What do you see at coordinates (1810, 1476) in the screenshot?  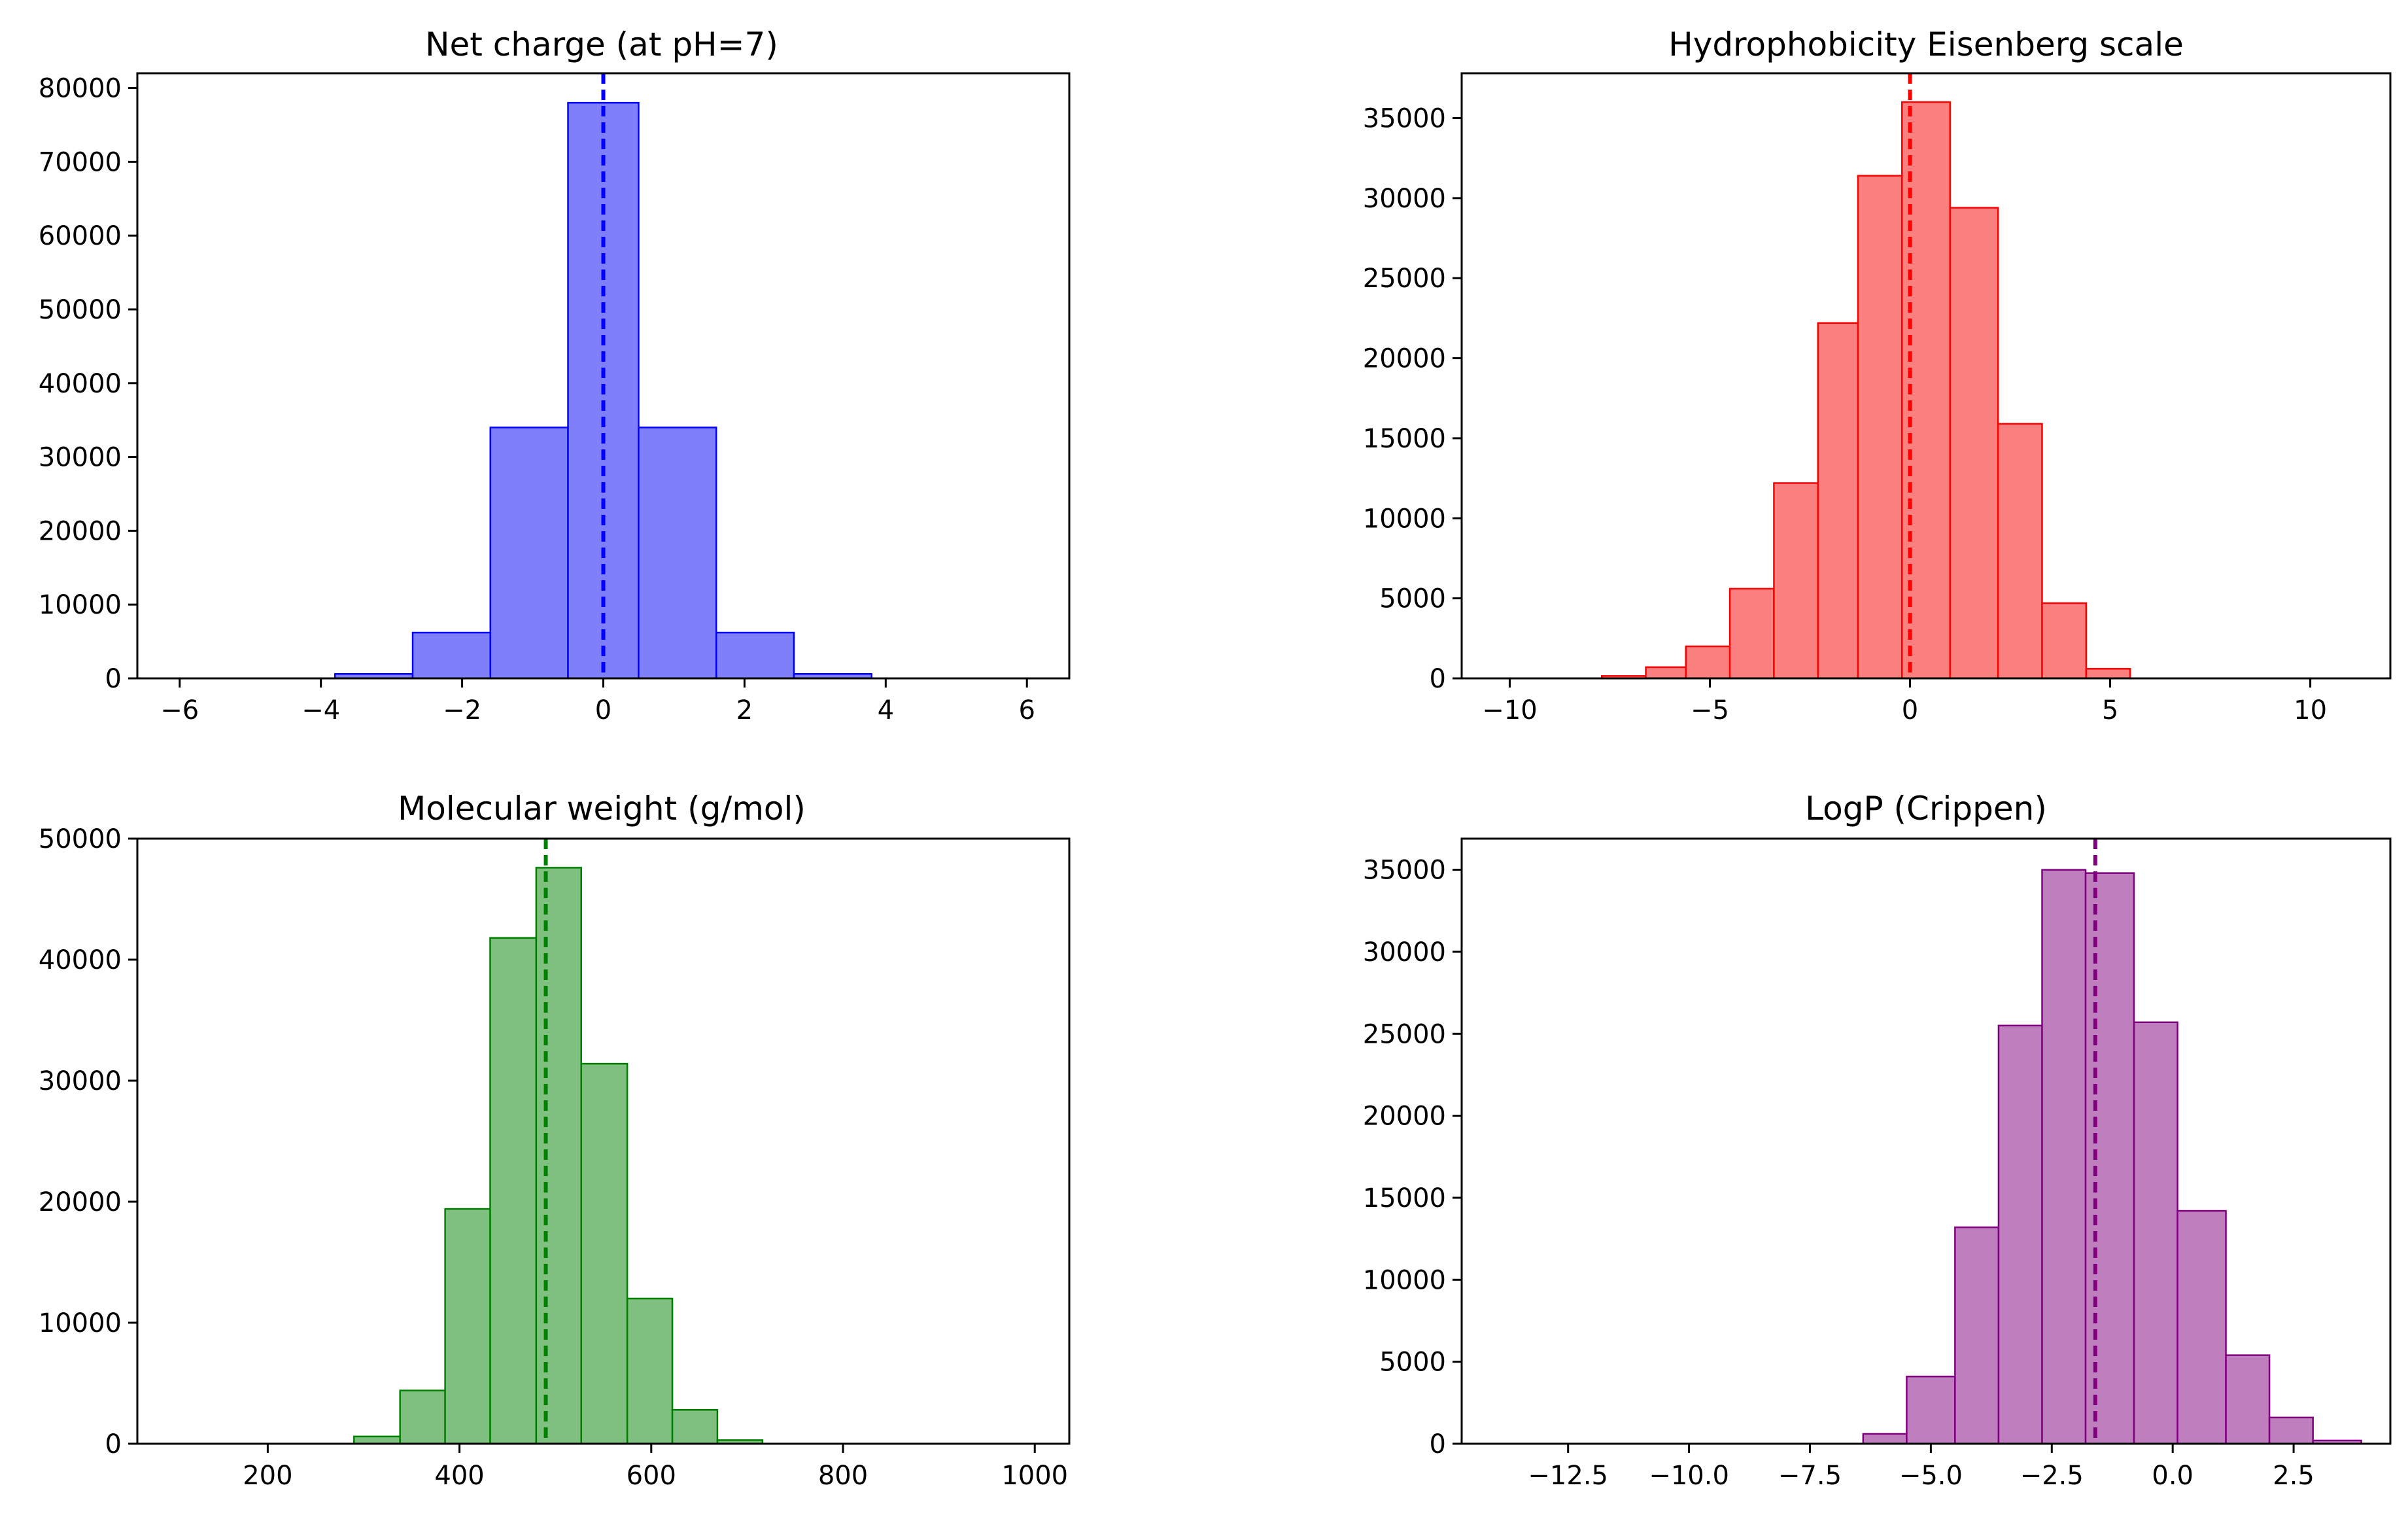 I see `x-tick-label: −7.5` at bounding box center [1810, 1476].